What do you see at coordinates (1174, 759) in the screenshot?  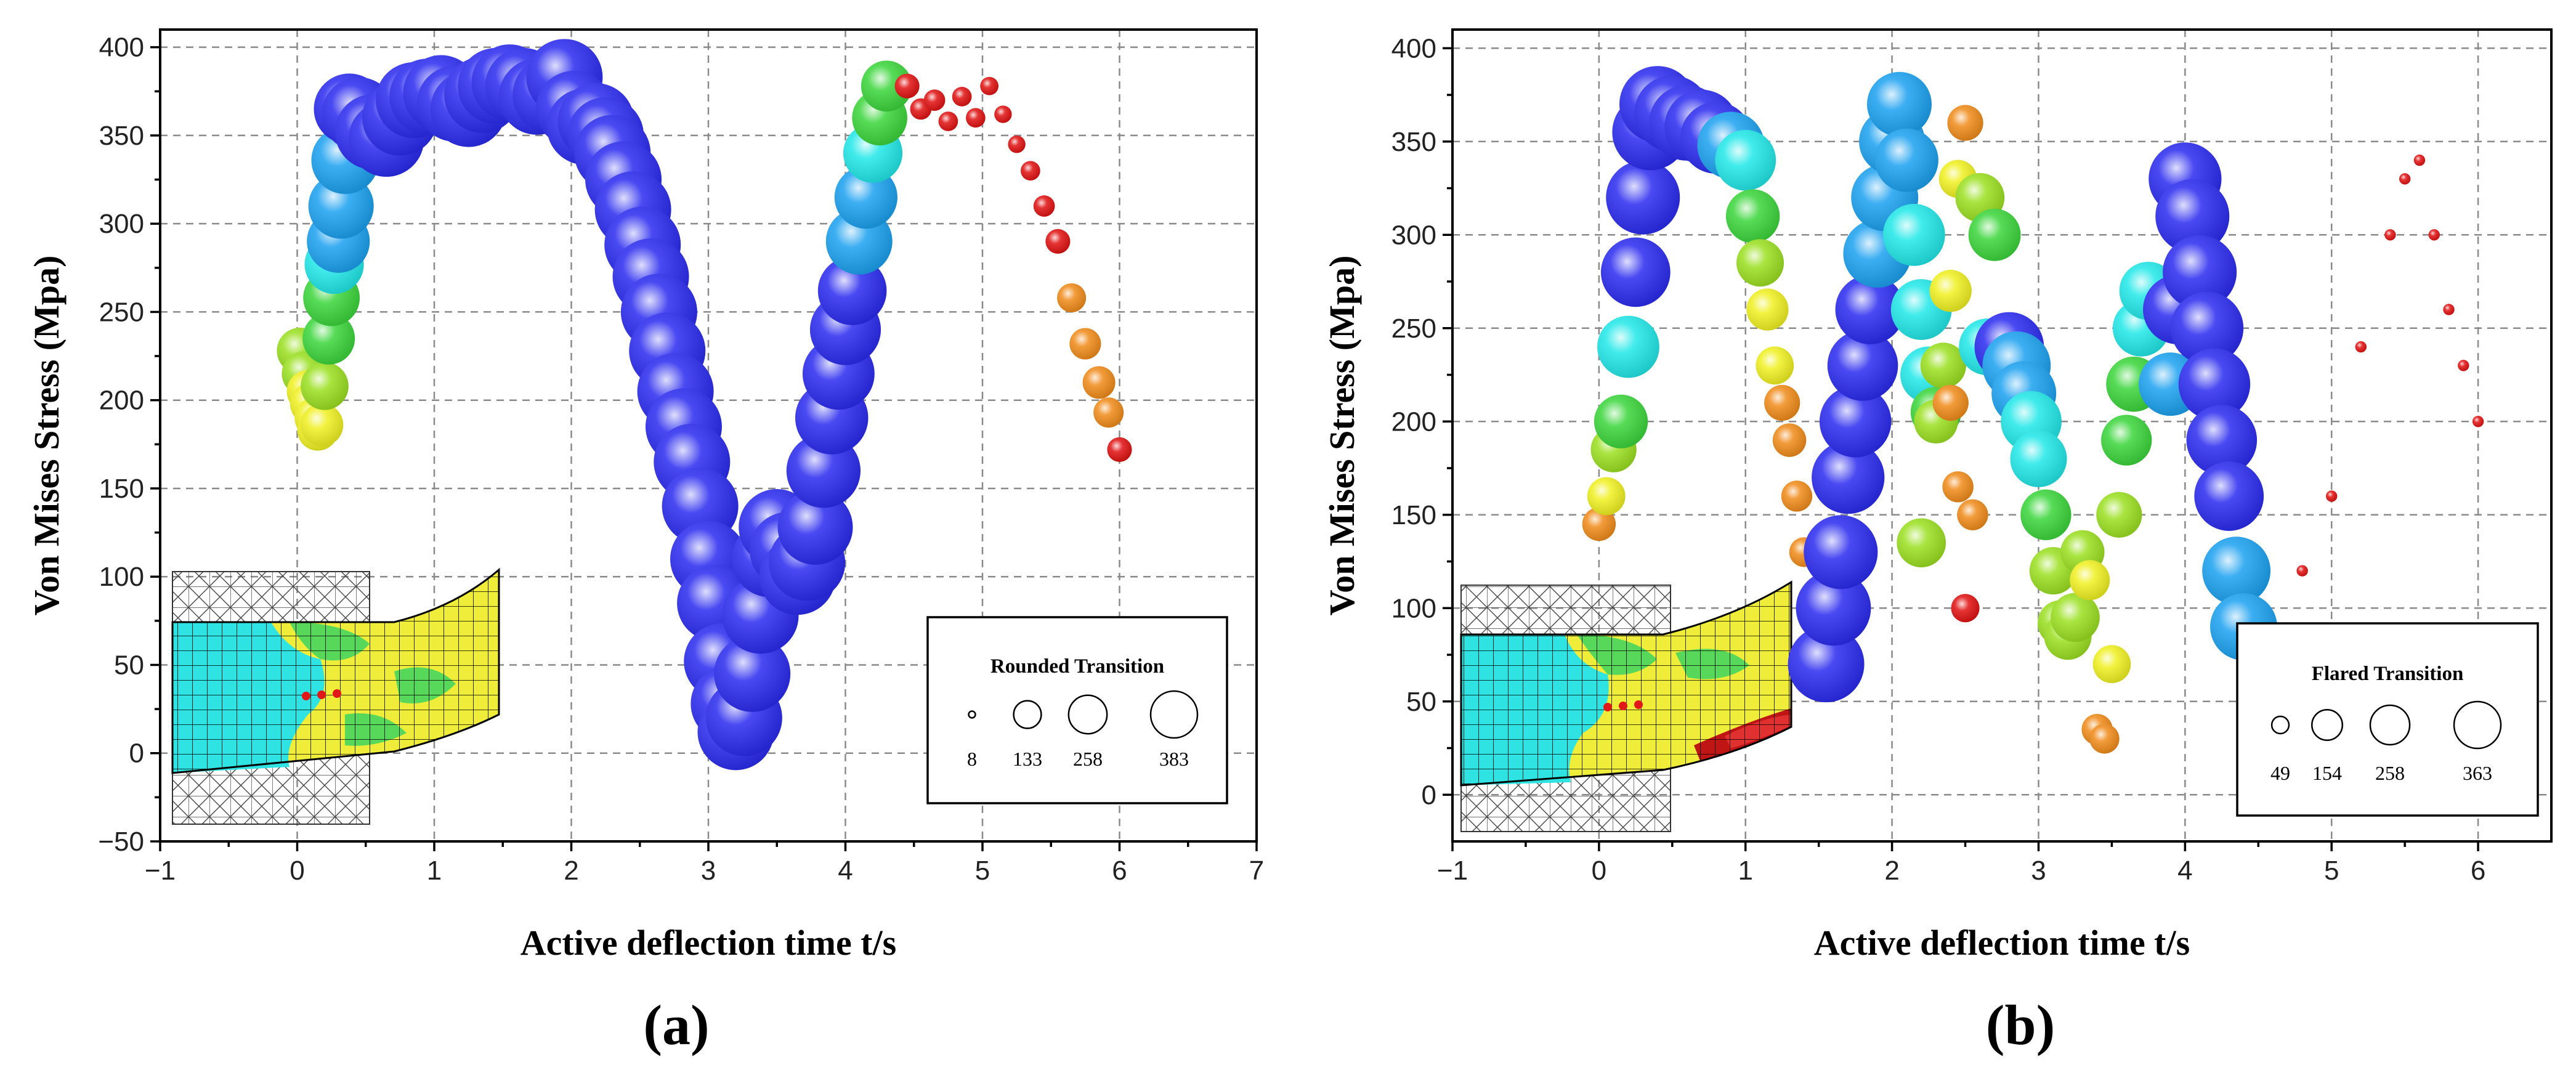 I see `legend-size-label: 383` at bounding box center [1174, 759].